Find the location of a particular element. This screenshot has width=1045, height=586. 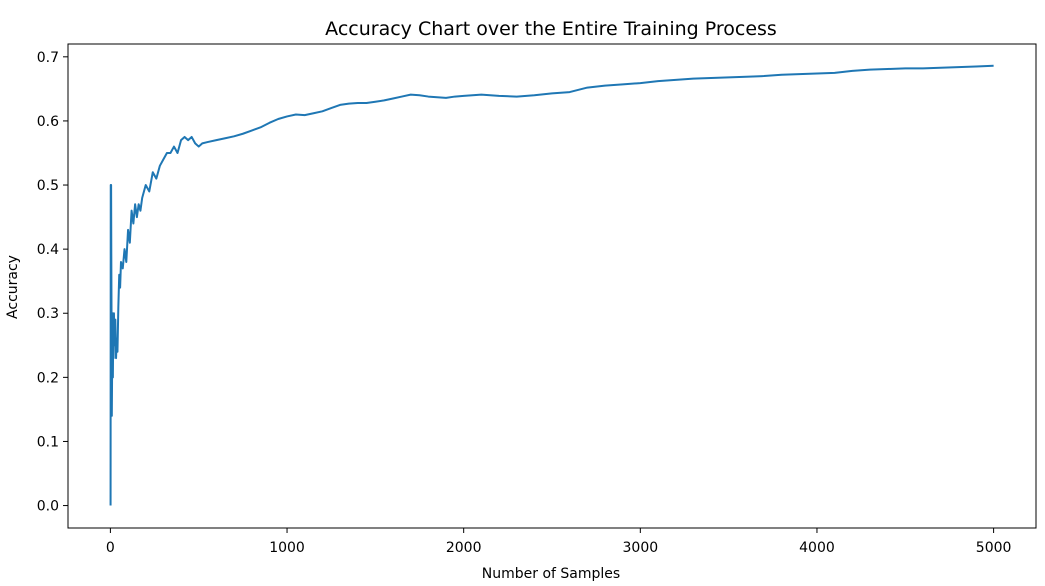

x-axis: 0 1000 2000 3000 4000 5000 is located at coordinates (558, 542).